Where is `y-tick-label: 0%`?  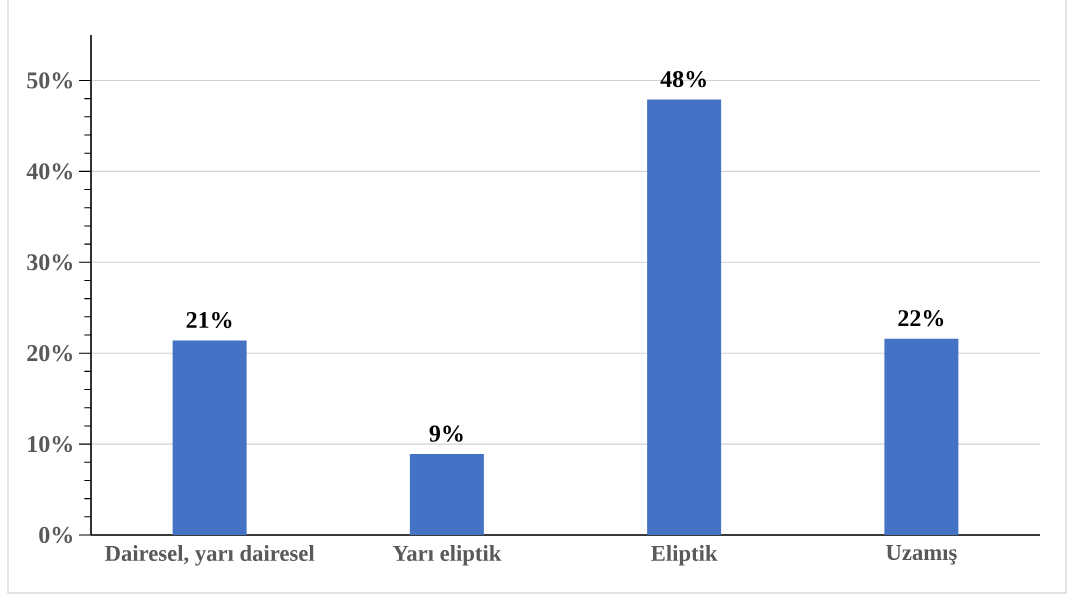
y-tick-label: 0% is located at coordinates (56, 535).